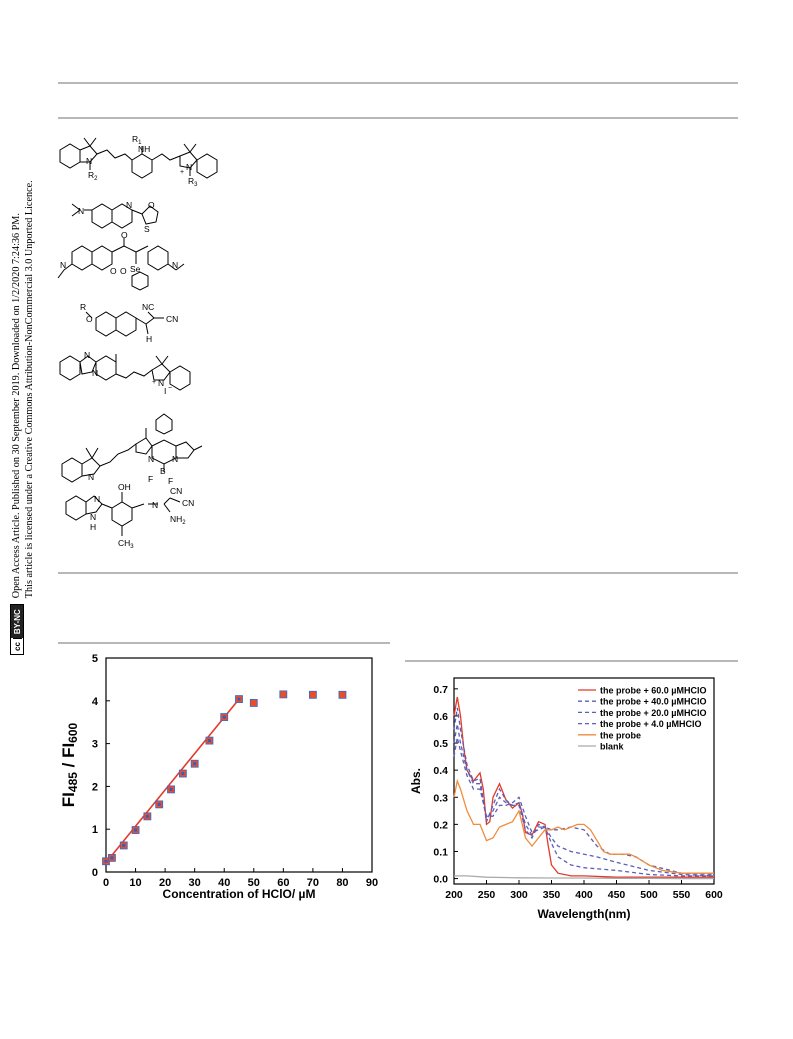  What do you see at coordinates (170, 388) in the screenshot?
I see `s5-minus: −` at bounding box center [170, 388].